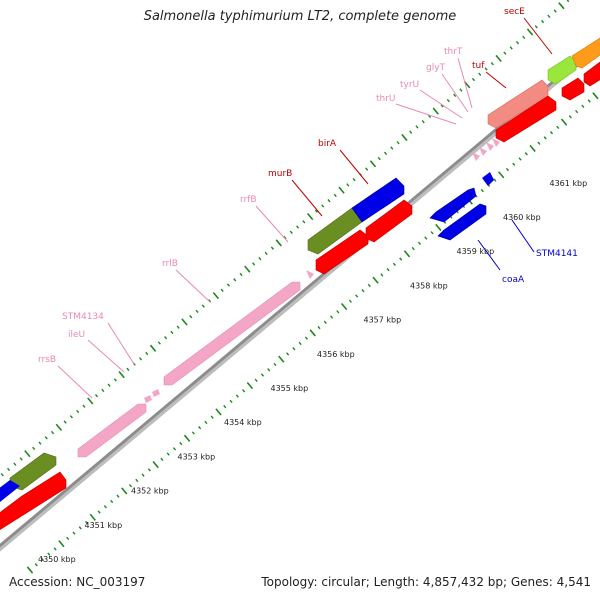 Image resolution: width=600 pixels, height=600 pixels. What do you see at coordinates (526, 119) in the screenshot?
I see `feature-red-tuf` at bounding box center [526, 119].